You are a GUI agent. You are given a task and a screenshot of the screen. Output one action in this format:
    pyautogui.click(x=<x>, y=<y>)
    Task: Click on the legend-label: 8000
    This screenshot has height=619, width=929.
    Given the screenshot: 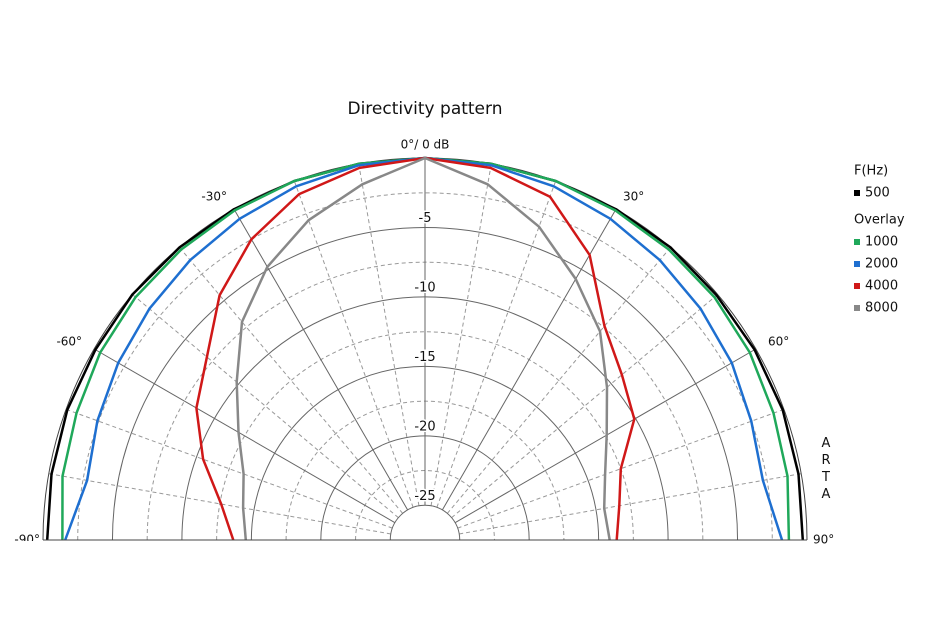 What is the action you would take?
    pyautogui.click(x=881, y=308)
    